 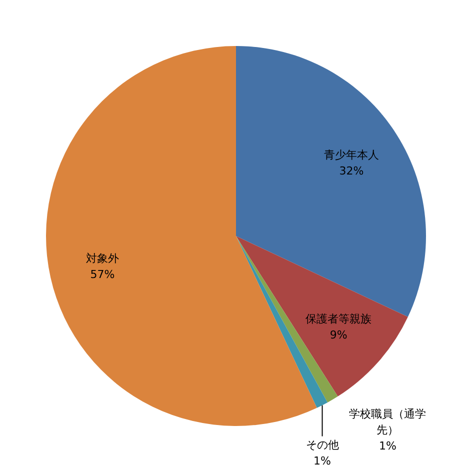 What do you see at coordinates (339, 319) in the screenshot?
I see `slice-label: 保護者等親族` at bounding box center [339, 319].